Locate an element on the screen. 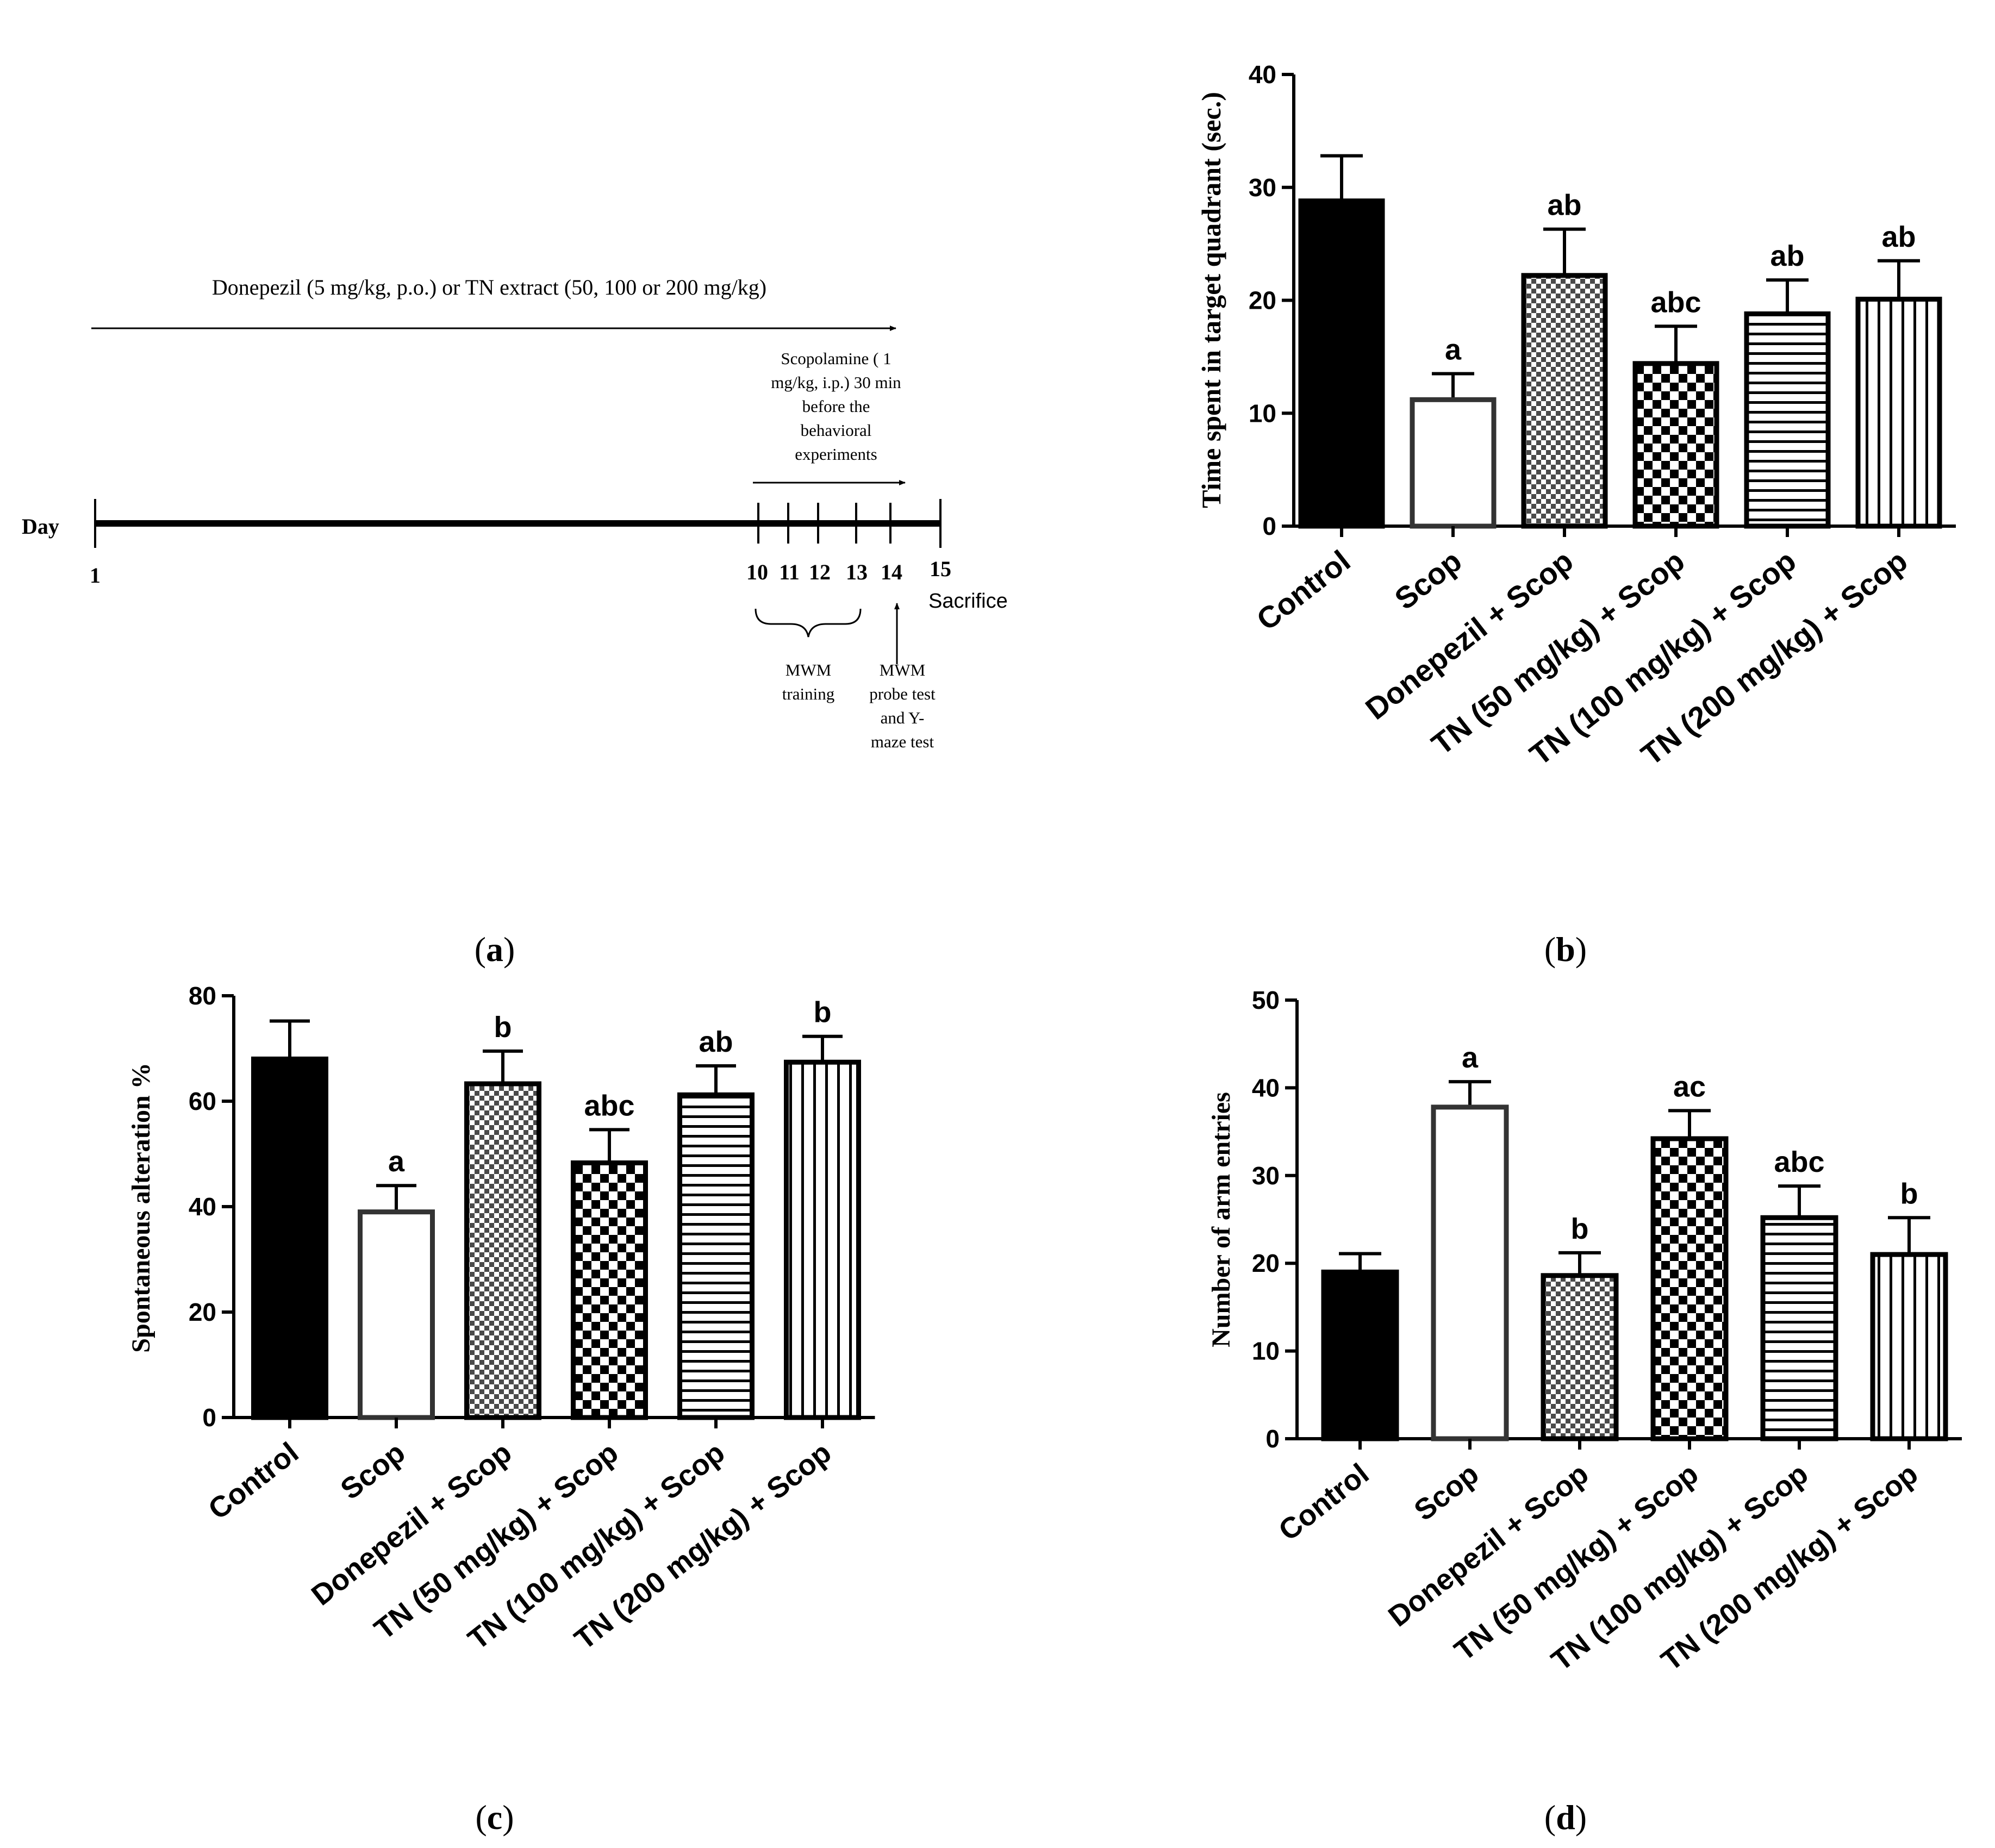  panel-caption-c-letter: c is located at coordinates (494, 1818).